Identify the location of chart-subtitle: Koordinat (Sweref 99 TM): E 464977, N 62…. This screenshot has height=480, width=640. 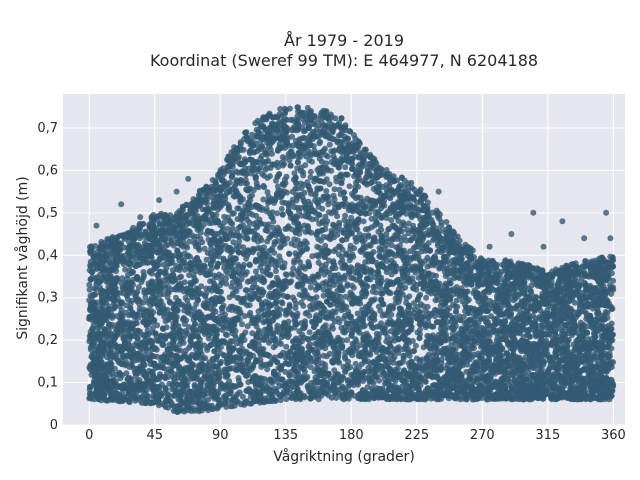
(344, 60).